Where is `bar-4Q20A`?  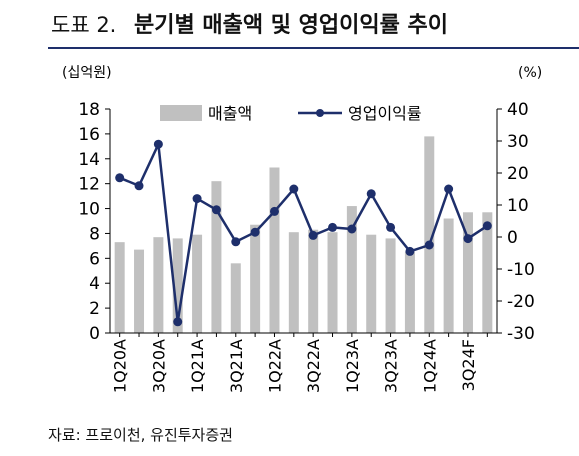
bar-4Q20A is located at coordinates (177, 285).